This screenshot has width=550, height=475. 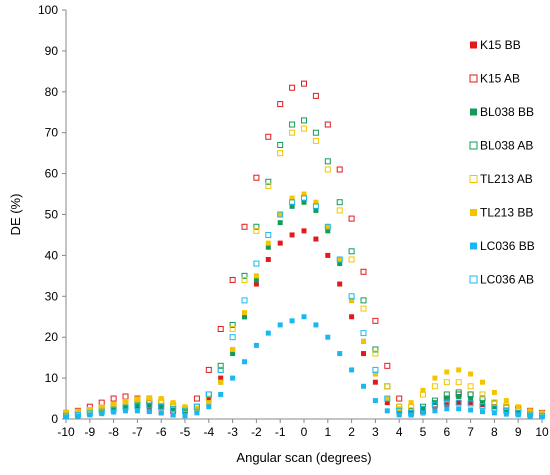 I want to click on x-tick-label: 6, so click(x=446, y=432).